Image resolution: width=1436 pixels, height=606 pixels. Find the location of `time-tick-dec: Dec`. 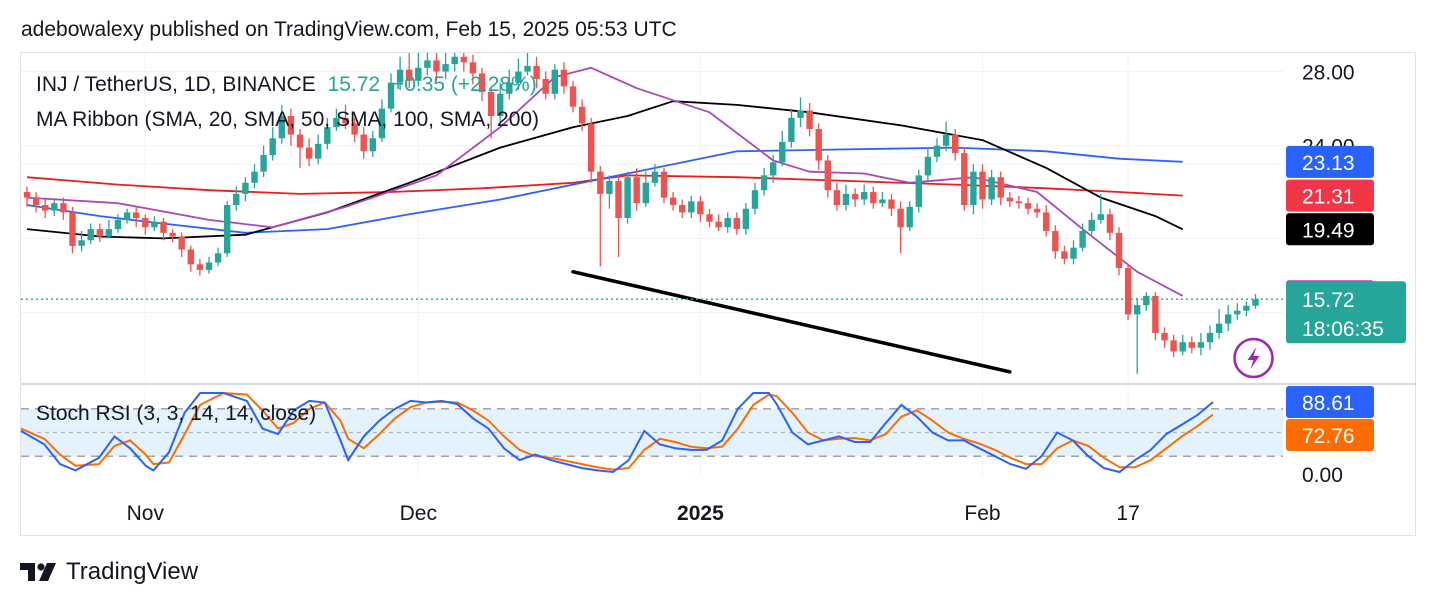

time-tick-dec: Dec is located at coordinates (418, 513).